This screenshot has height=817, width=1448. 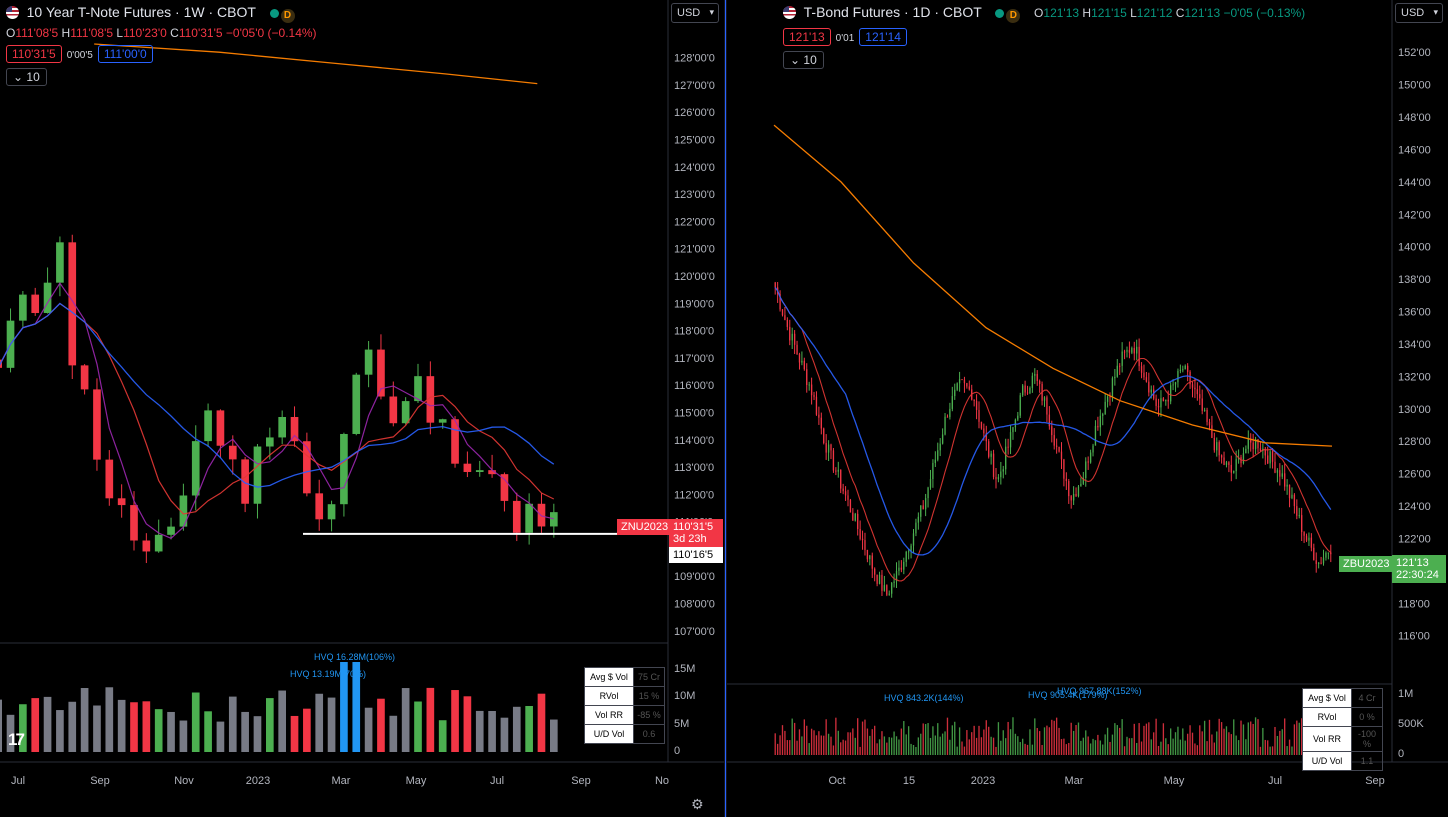 What do you see at coordinates (883, 37) in the screenshot?
I see `right-buy-price: 121'14` at bounding box center [883, 37].